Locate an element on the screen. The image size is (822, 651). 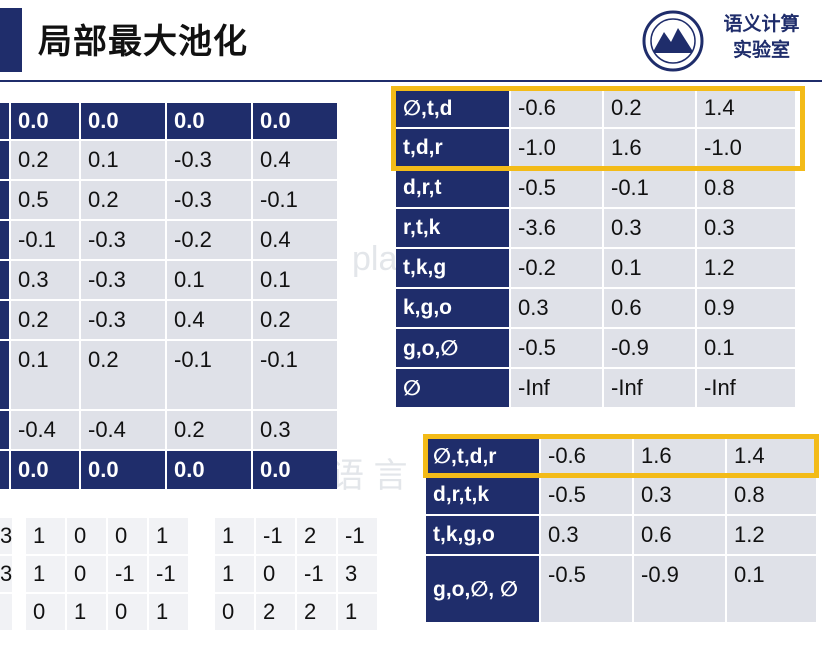
row-label: g,o,∅ is located at coordinates (452, 348).